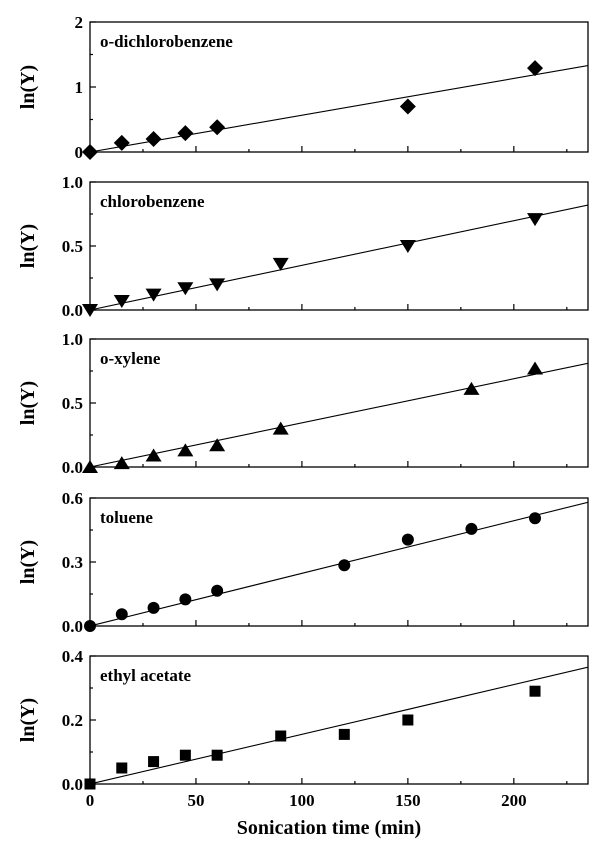  Describe the element at coordinates (514, 800) in the screenshot. I see `x-tick-label: 200` at that location.